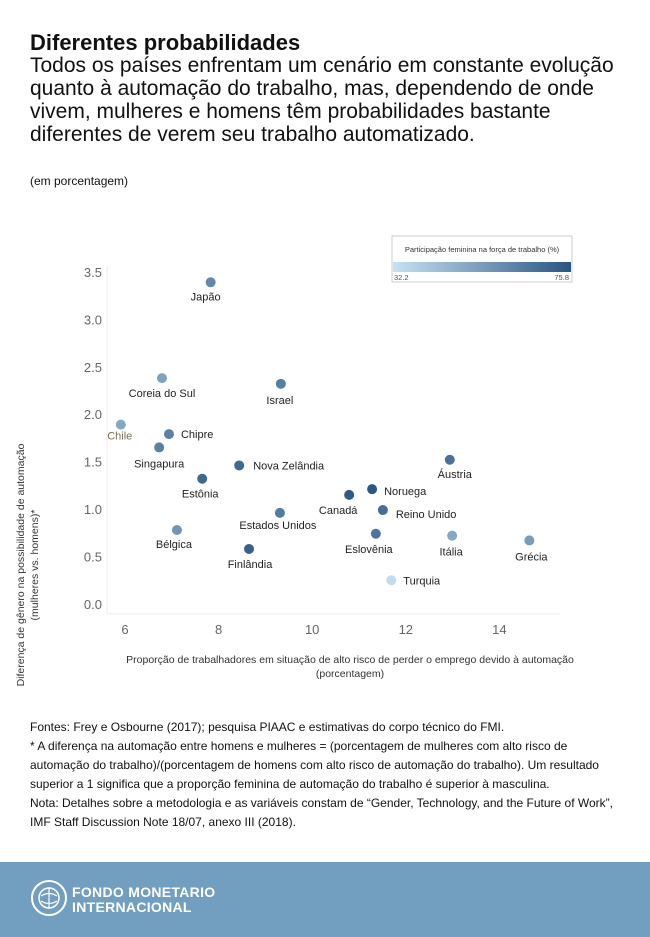 The image size is (650, 937). Describe the element at coordinates (93, 509) in the screenshot. I see `y-tick-label: 1.0` at that location.